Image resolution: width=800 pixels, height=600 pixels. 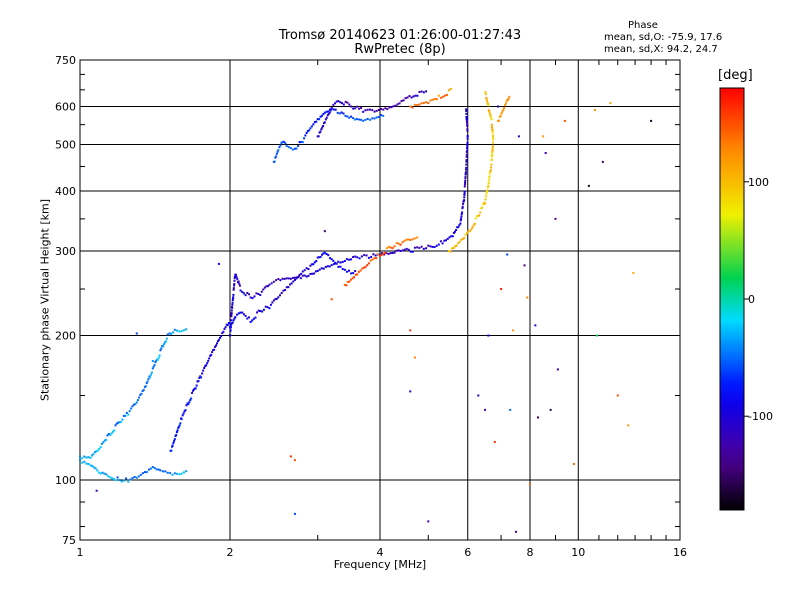 What do you see at coordinates (65, 145) in the screenshot?
I see `y-tick-label: 500` at bounding box center [65, 145].